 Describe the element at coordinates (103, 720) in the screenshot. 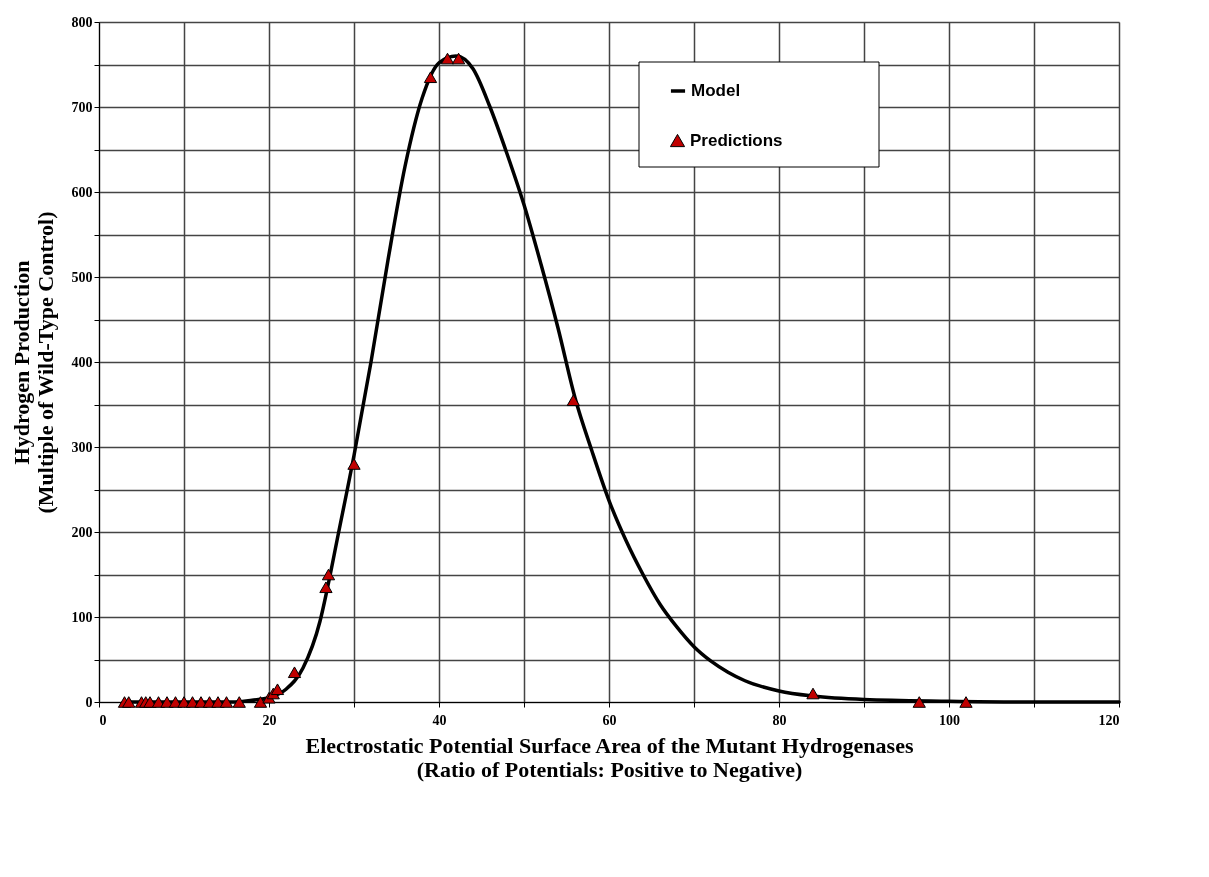

I see `x-tick-label: 0` at that location.